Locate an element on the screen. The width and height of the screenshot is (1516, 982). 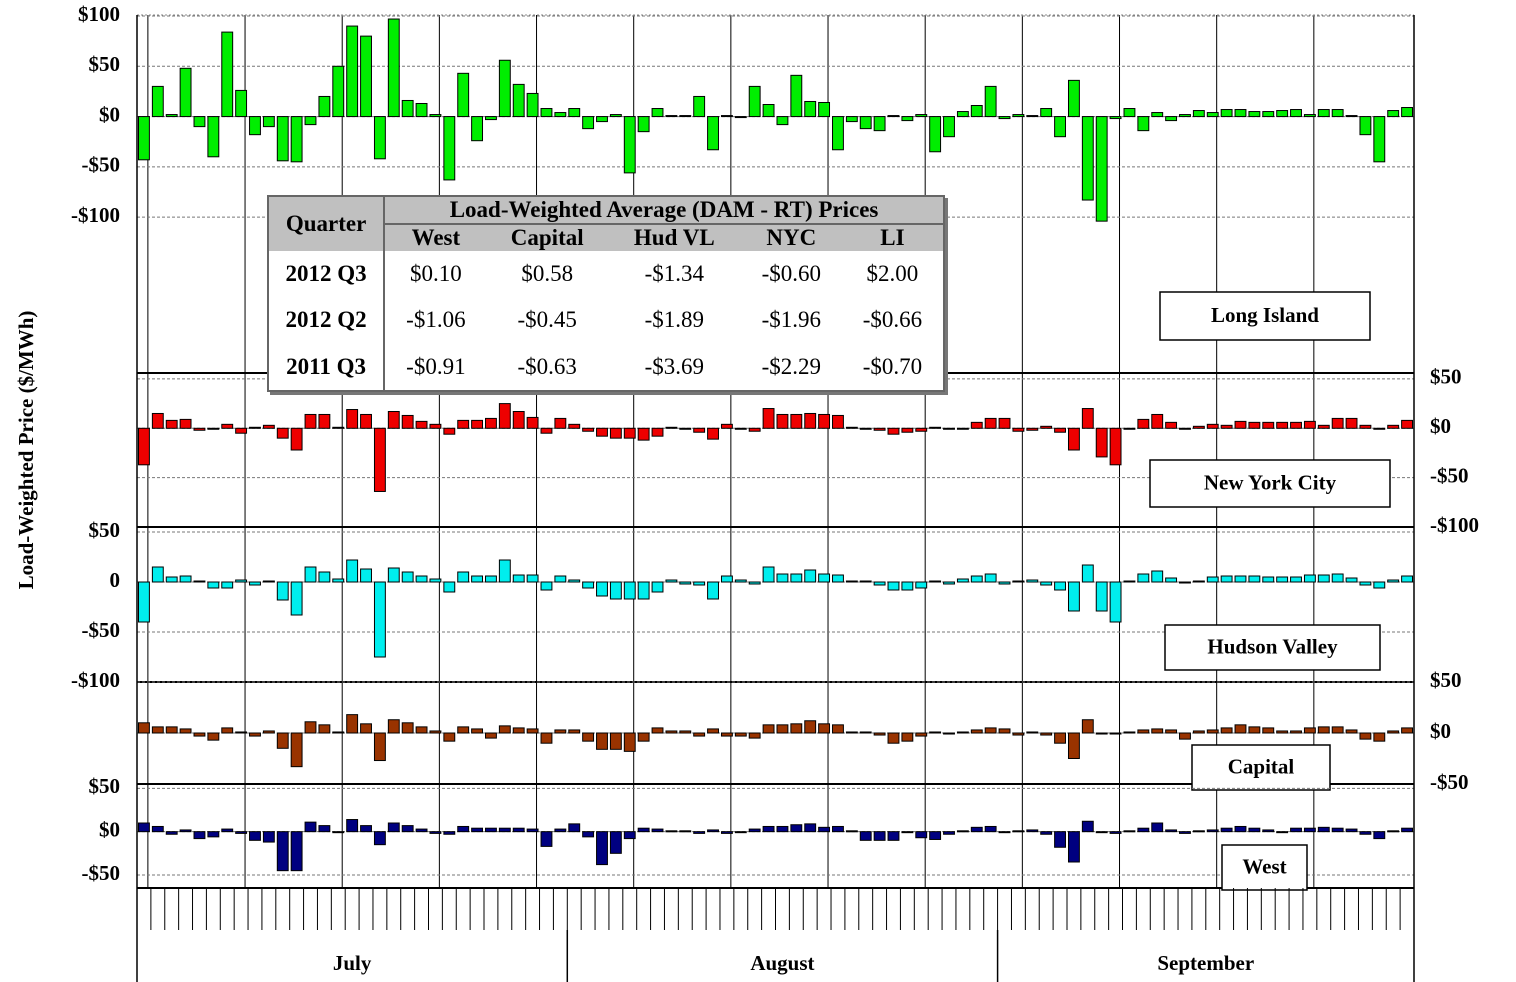
table-cell: -$0.63 is located at coordinates (547, 366).